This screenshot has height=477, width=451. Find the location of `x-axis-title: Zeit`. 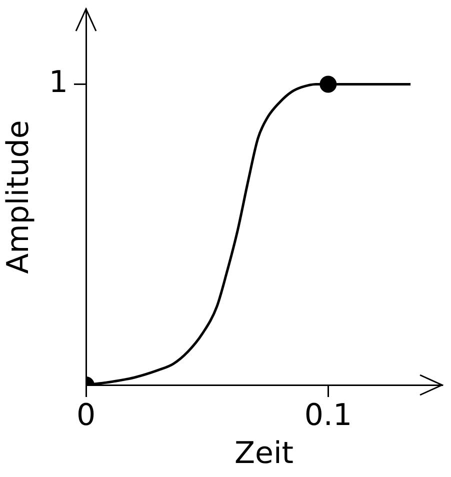

x-axis-title: Zeit is located at coordinates (264, 453).